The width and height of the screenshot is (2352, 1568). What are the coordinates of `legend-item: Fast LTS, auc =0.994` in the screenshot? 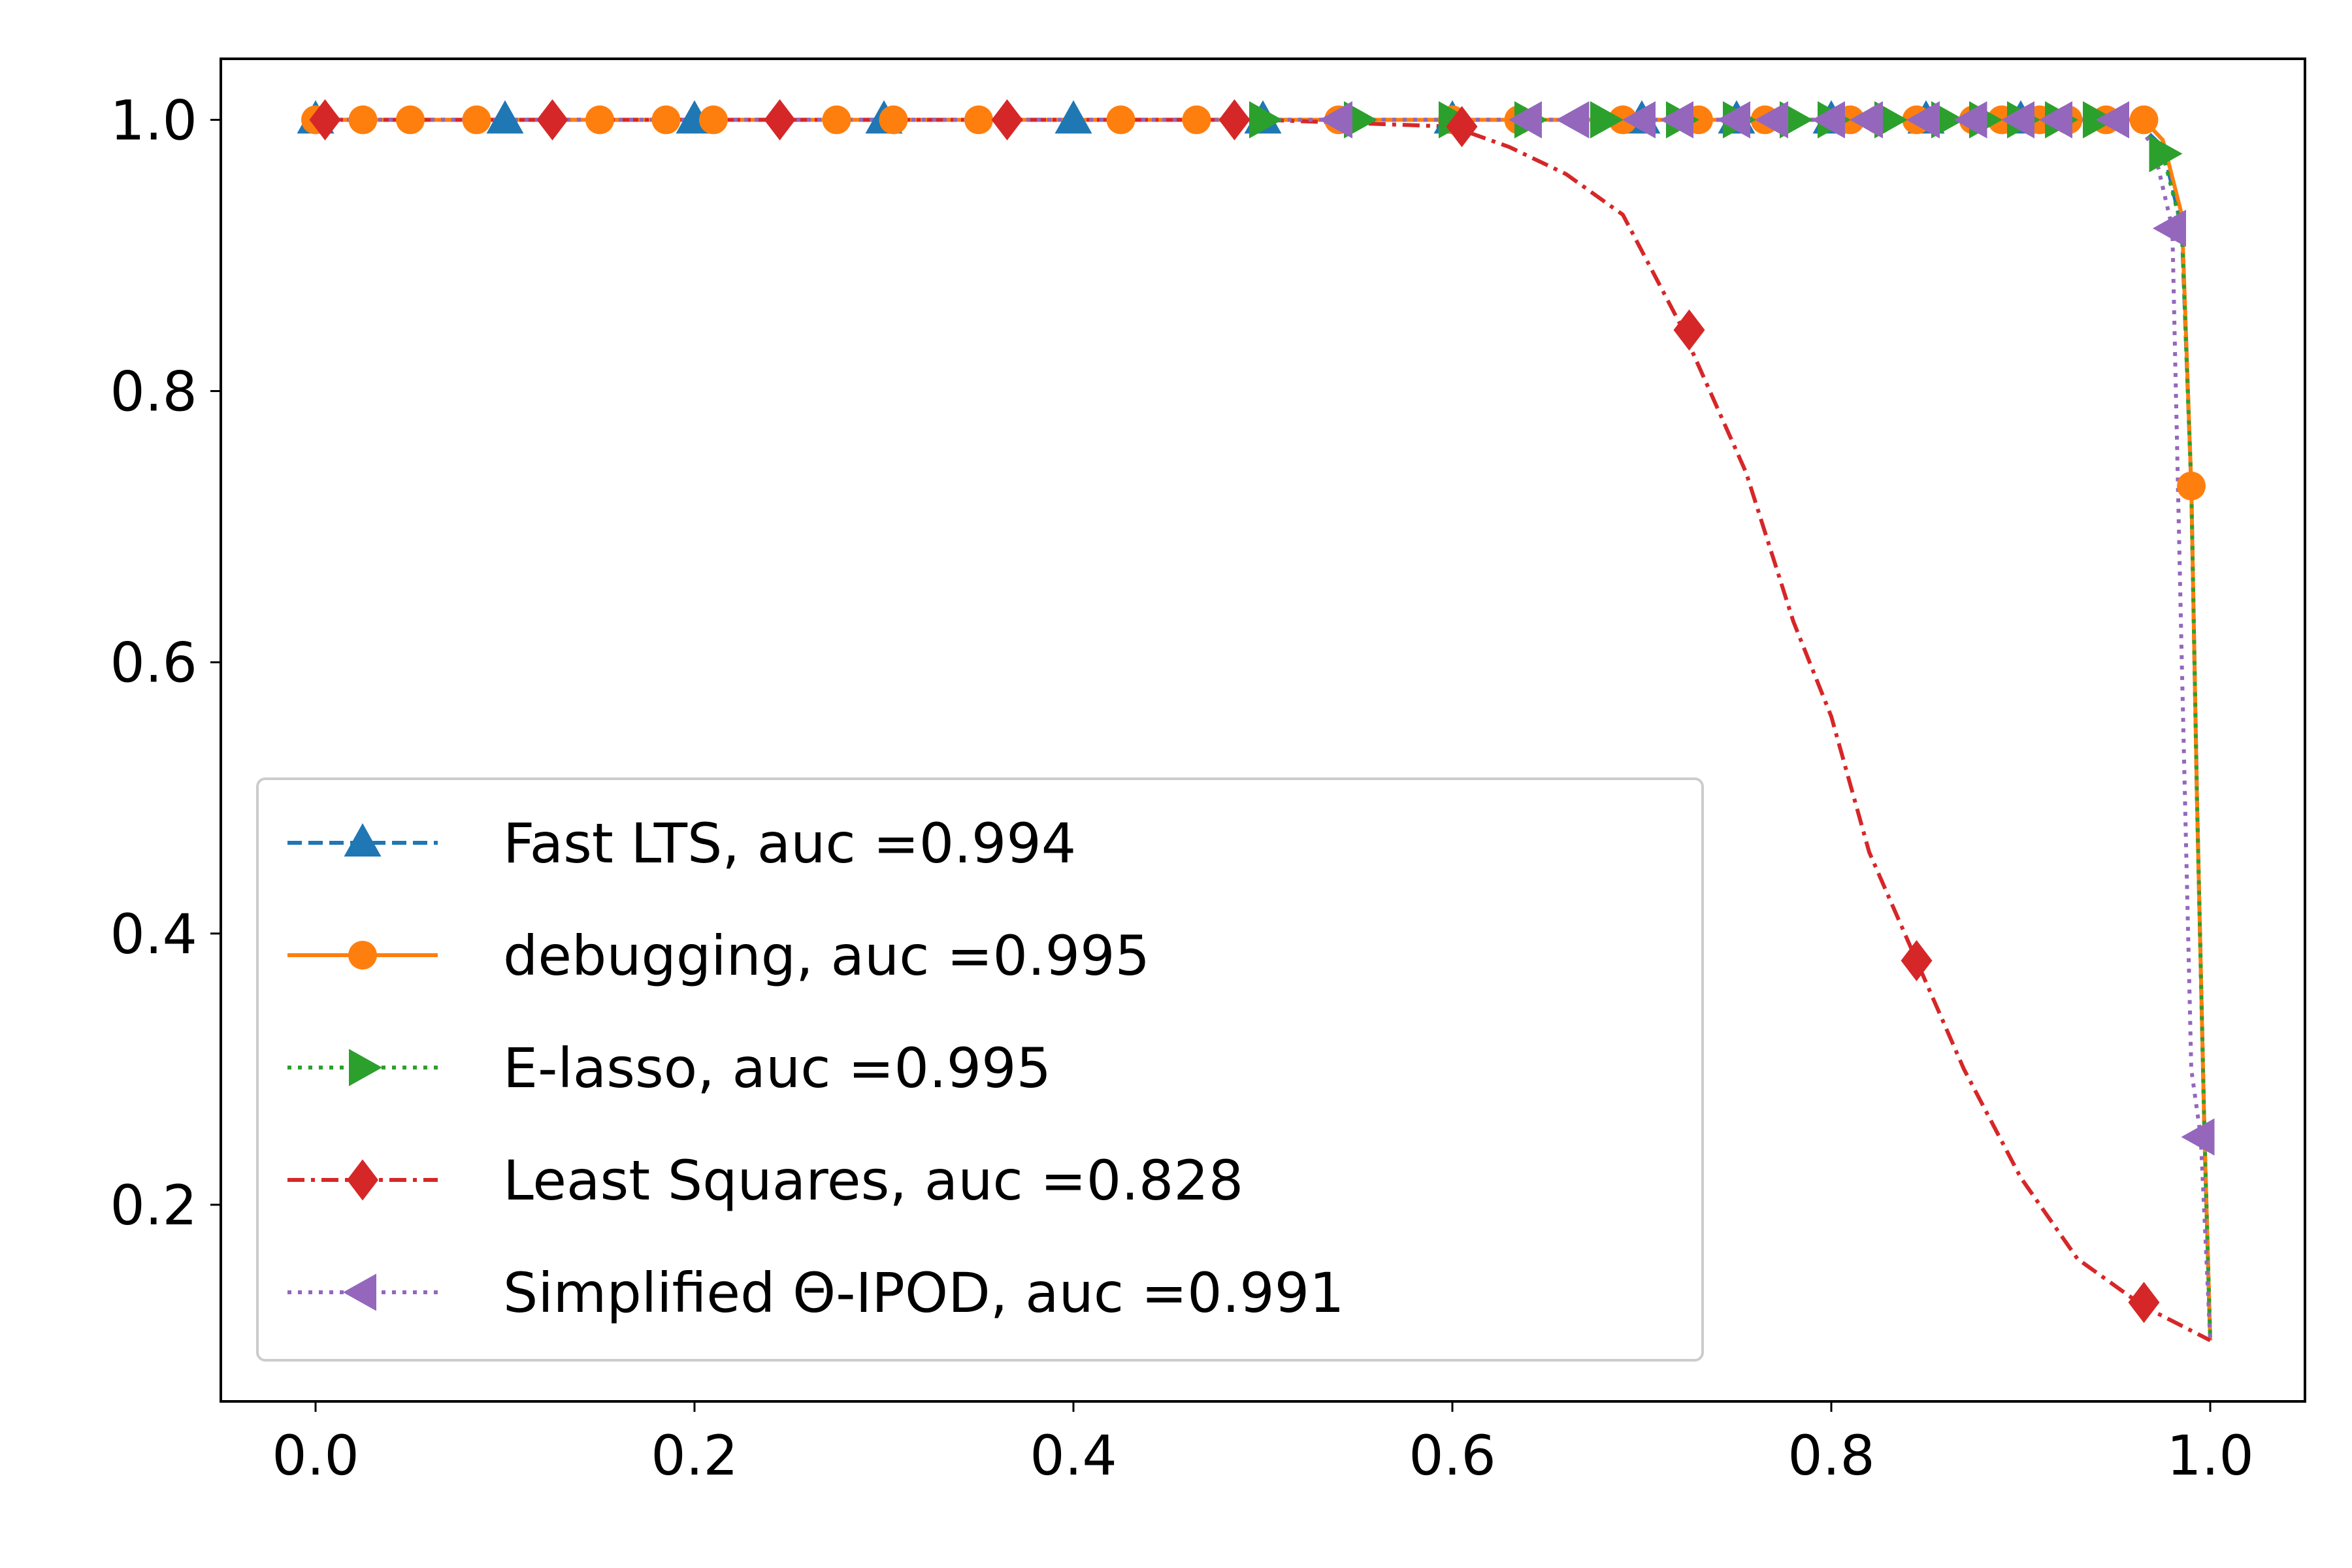 It's located at (681, 843).